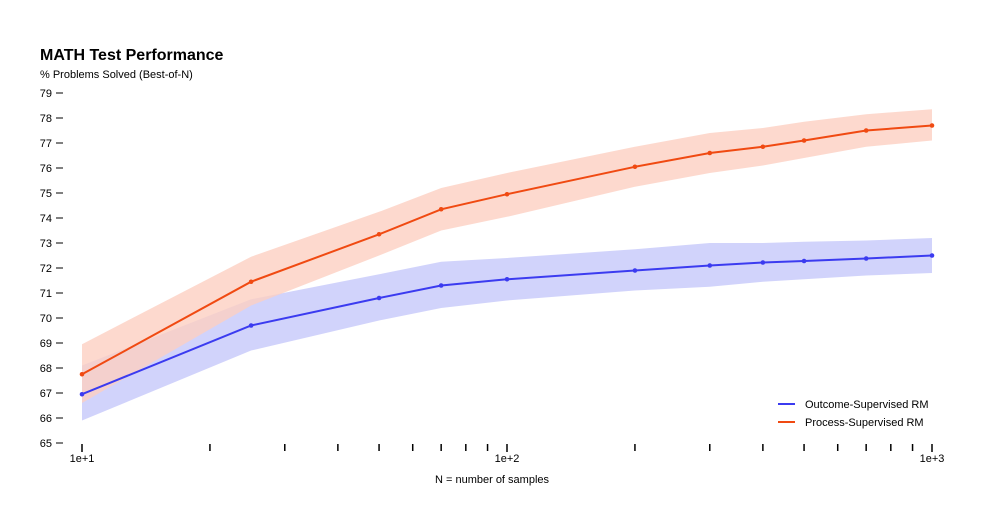  I want to click on y-tick-label: 65, so click(46, 444).